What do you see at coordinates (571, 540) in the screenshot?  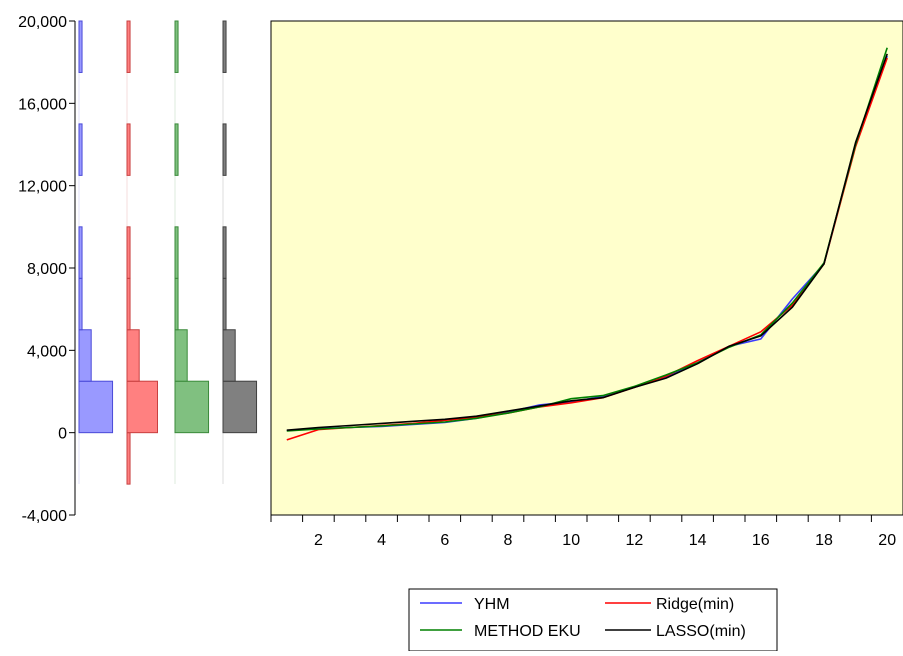 I see `x-tick-label: 10` at bounding box center [571, 540].